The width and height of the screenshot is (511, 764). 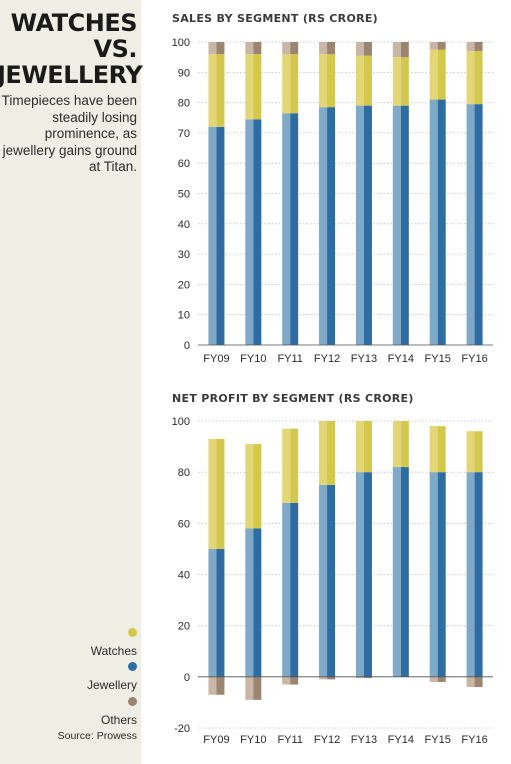 I want to click on legend-label-watches: Watches, so click(x=113, y=651).